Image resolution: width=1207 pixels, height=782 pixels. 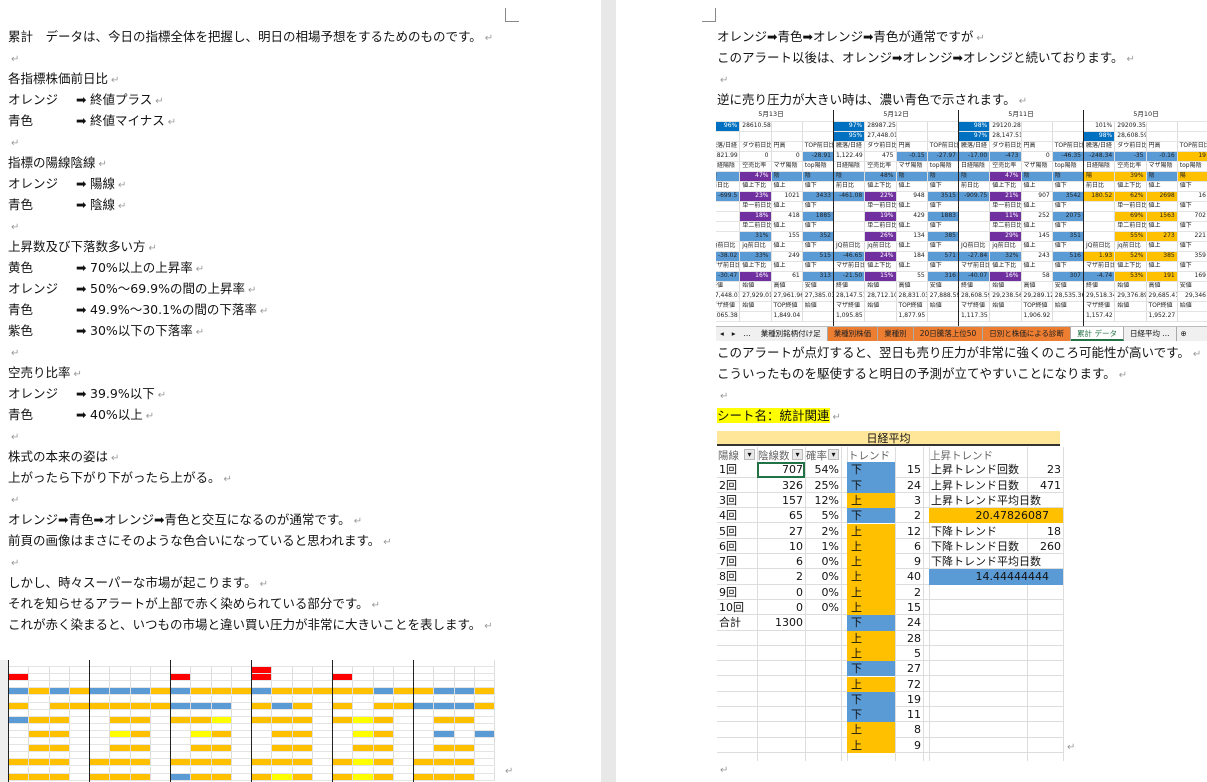 What do you see at coordinates (881, 177) in the screenshot?
I see `sheet-cell: 48%` at bounding box center [881, 177].